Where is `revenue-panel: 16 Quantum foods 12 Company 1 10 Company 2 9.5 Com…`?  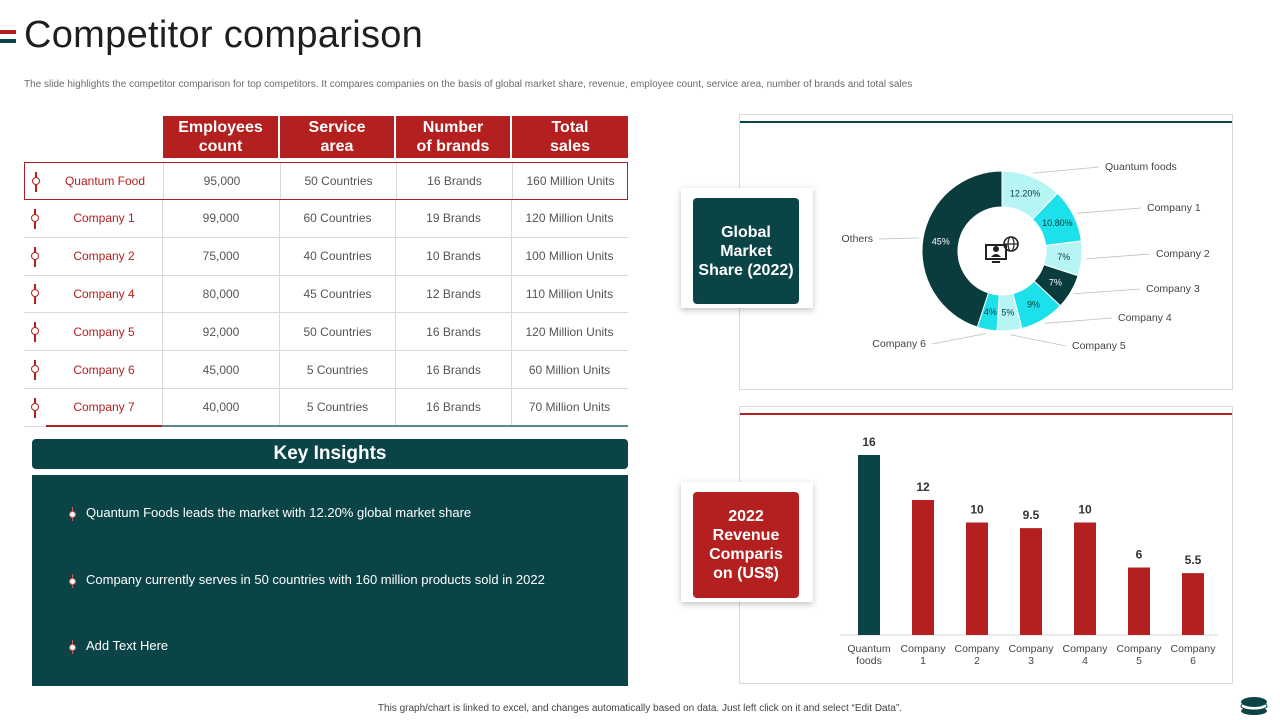 revenue-panel: 16 Quantum foods 12 Company 1 10 Company 2 9.5 Com… is located at coordinates (986, 545).